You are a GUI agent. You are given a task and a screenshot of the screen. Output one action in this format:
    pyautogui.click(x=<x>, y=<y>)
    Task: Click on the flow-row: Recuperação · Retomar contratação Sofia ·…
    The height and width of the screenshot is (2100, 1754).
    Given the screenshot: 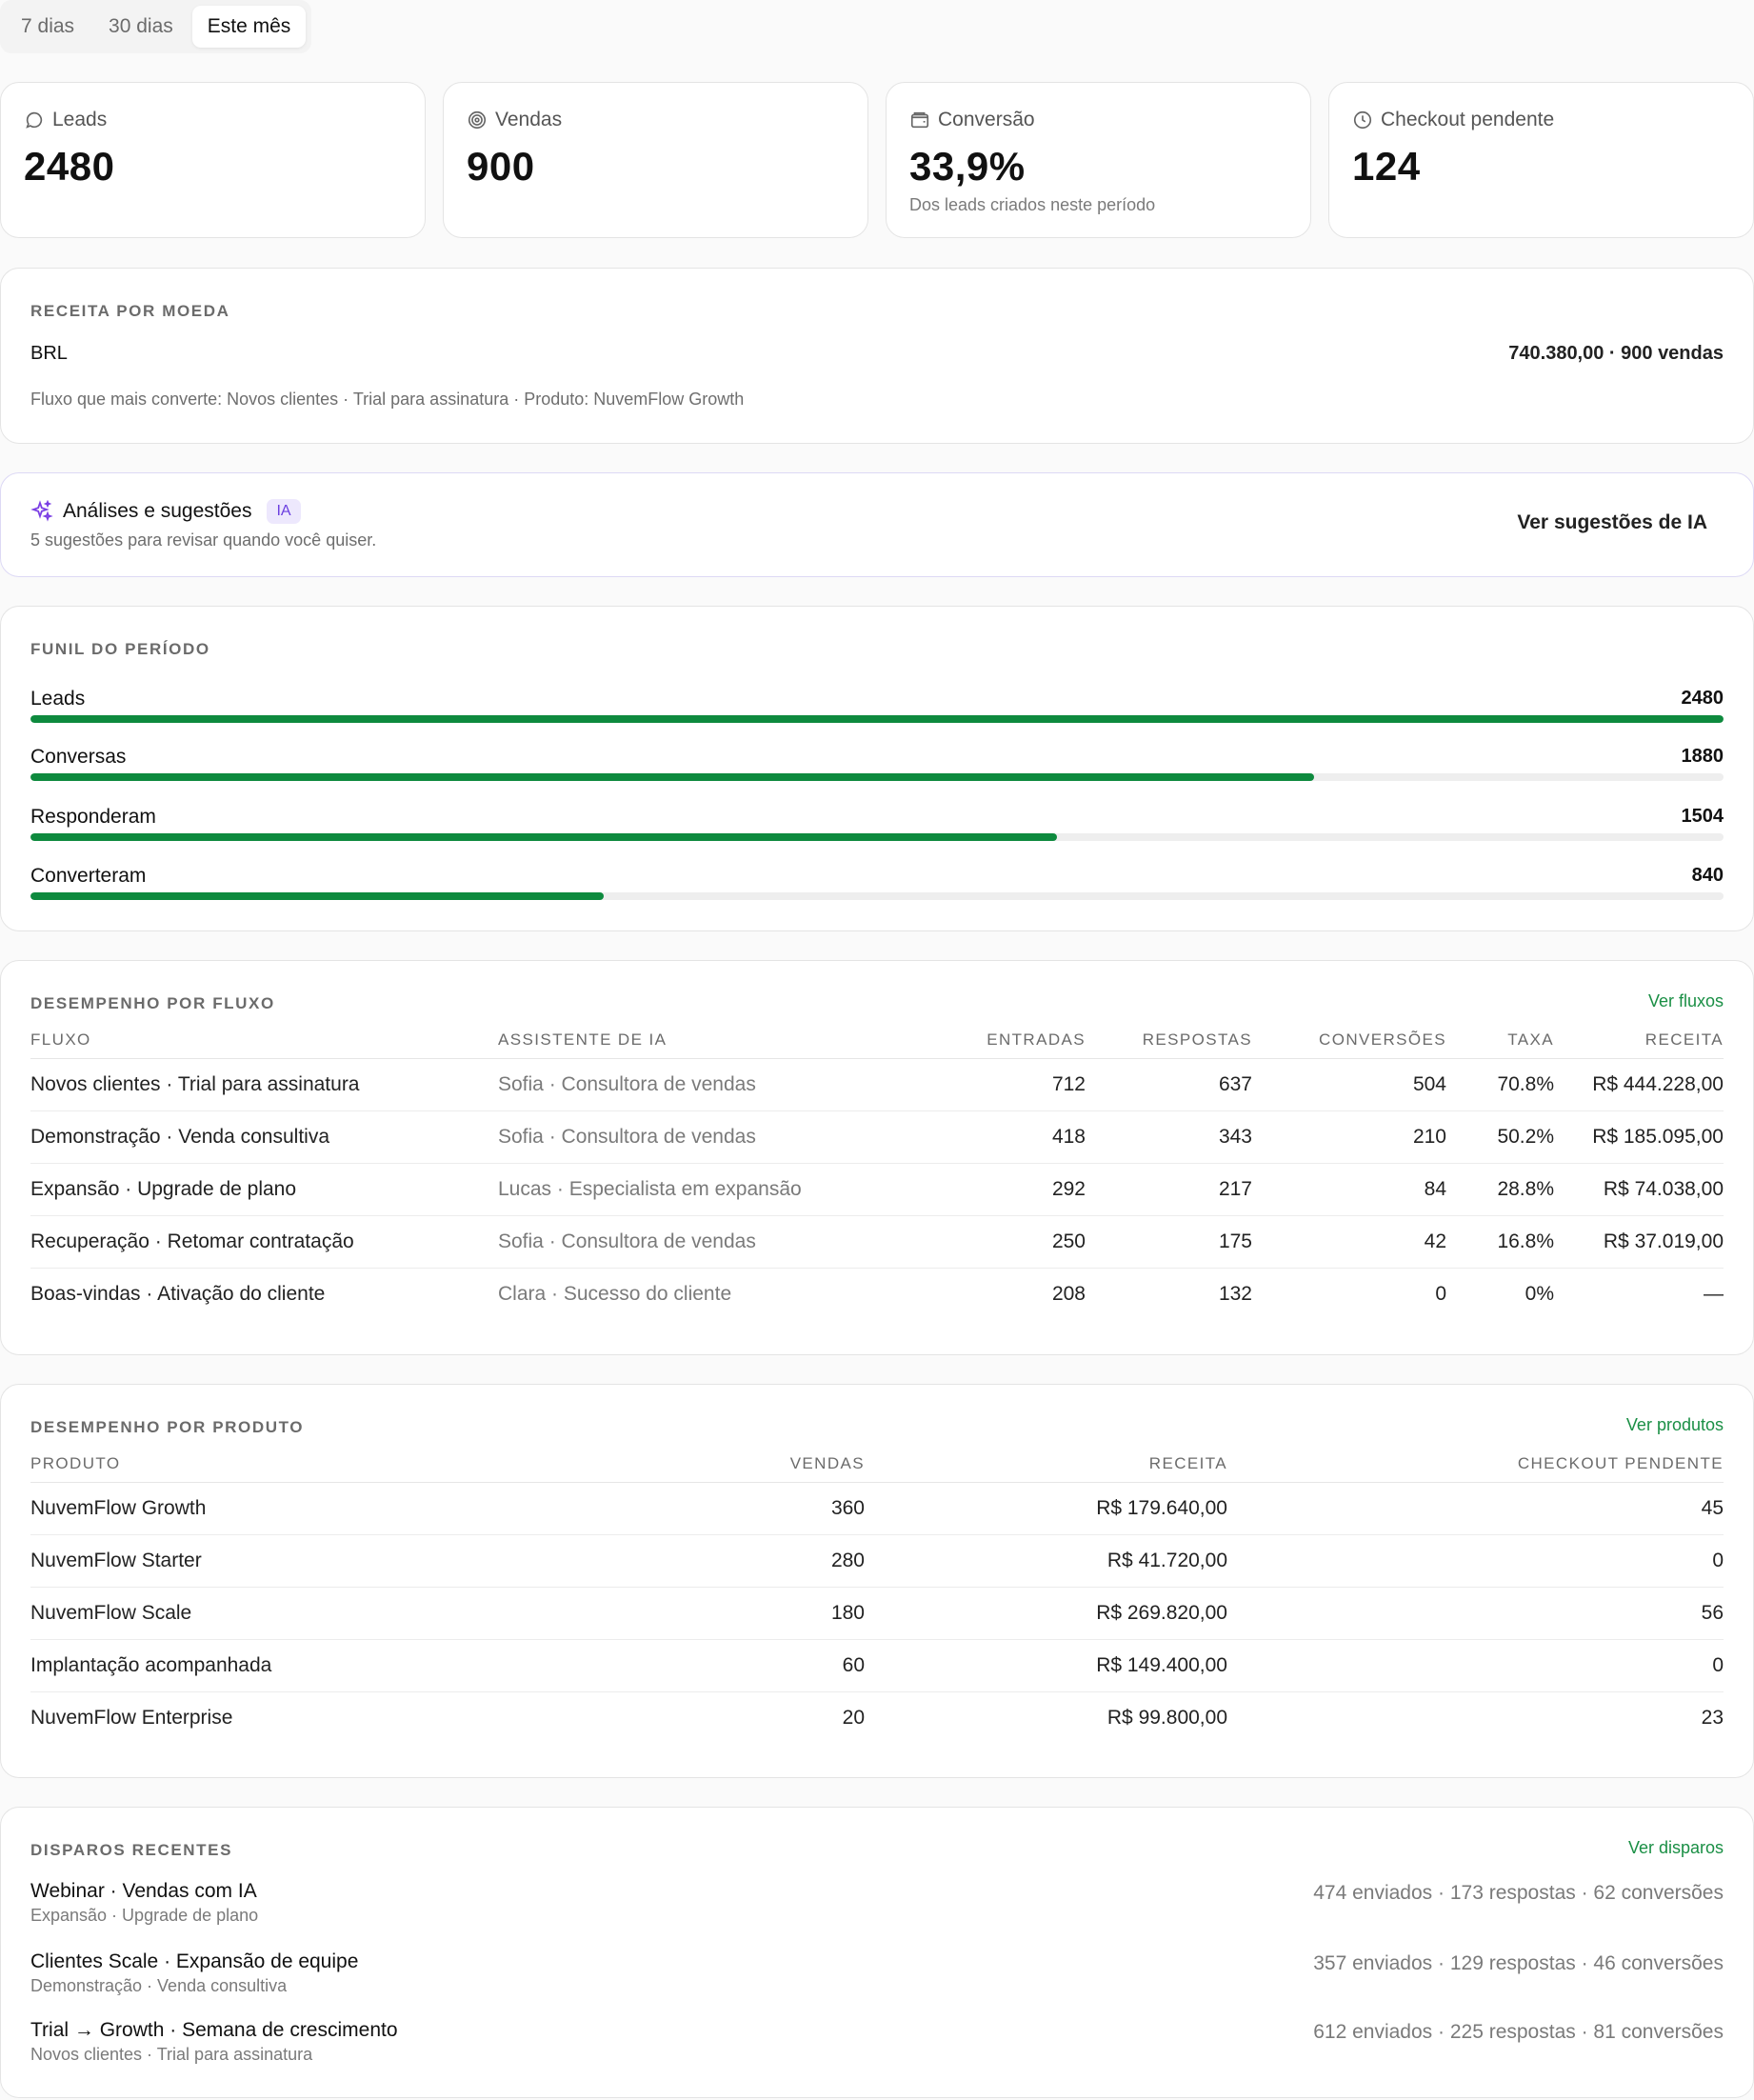 What is the action you would take?
    pyautogui.click(x=877, y=1242)
    